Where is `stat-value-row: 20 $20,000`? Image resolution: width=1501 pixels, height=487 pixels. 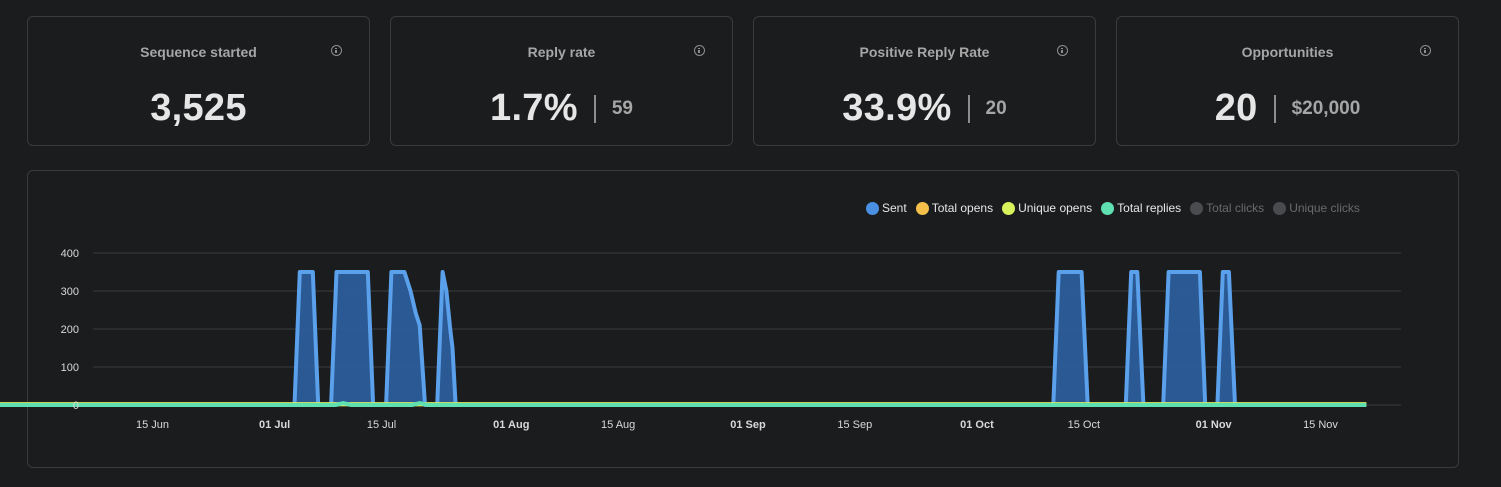
stat-value-row: 20 $20,000 is located at coordinates (1287, 108).